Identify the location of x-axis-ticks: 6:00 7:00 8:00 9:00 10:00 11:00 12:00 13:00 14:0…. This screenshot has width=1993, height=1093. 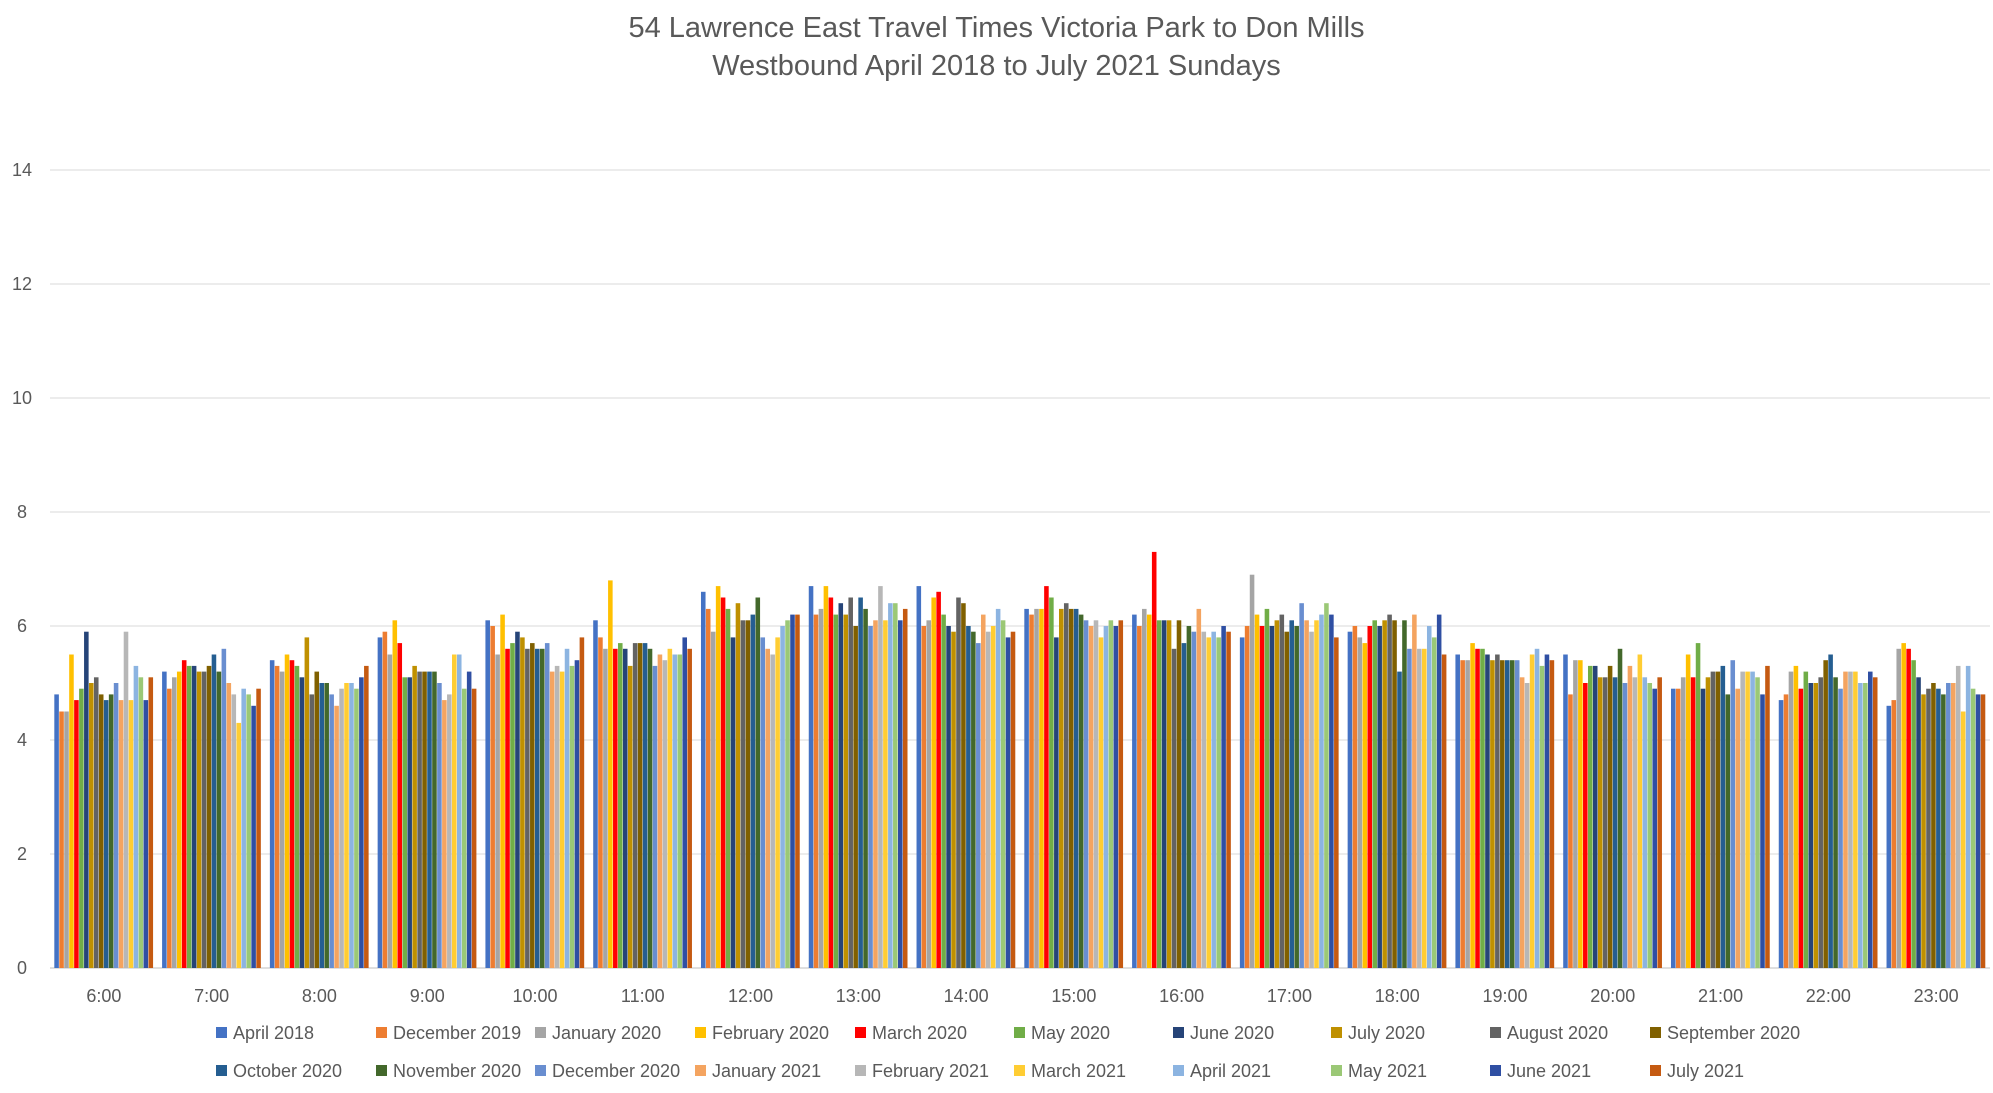
(1022, 996).